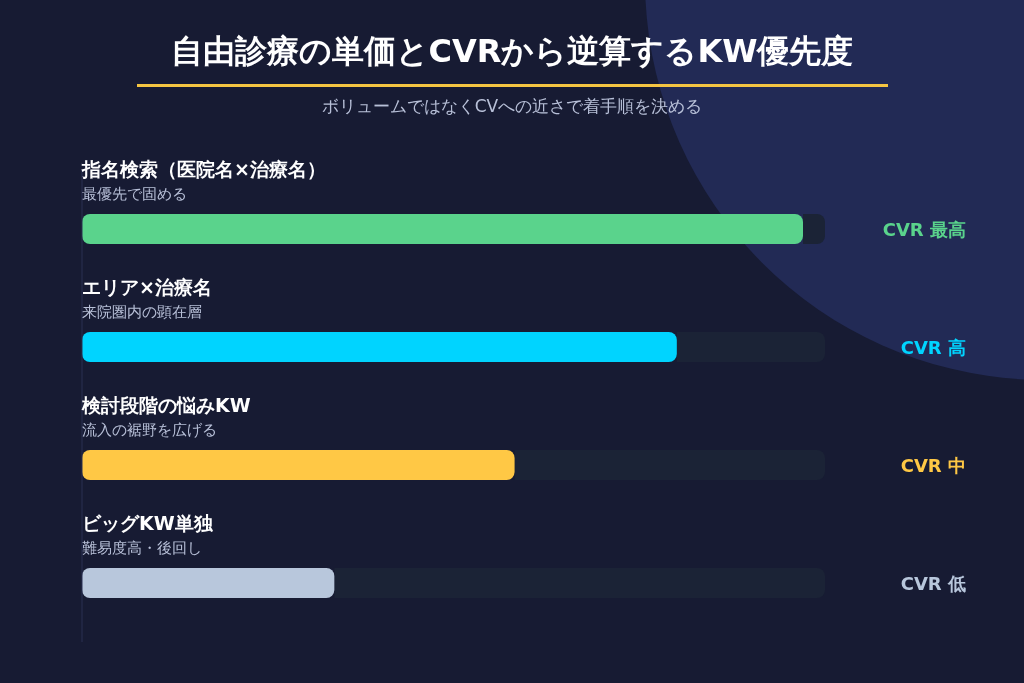 The height and width of the screenshot is (683, 1024). Describe the element at coordinates (933, 348) in the screenshot. I see `text: CVR 高` at that location.